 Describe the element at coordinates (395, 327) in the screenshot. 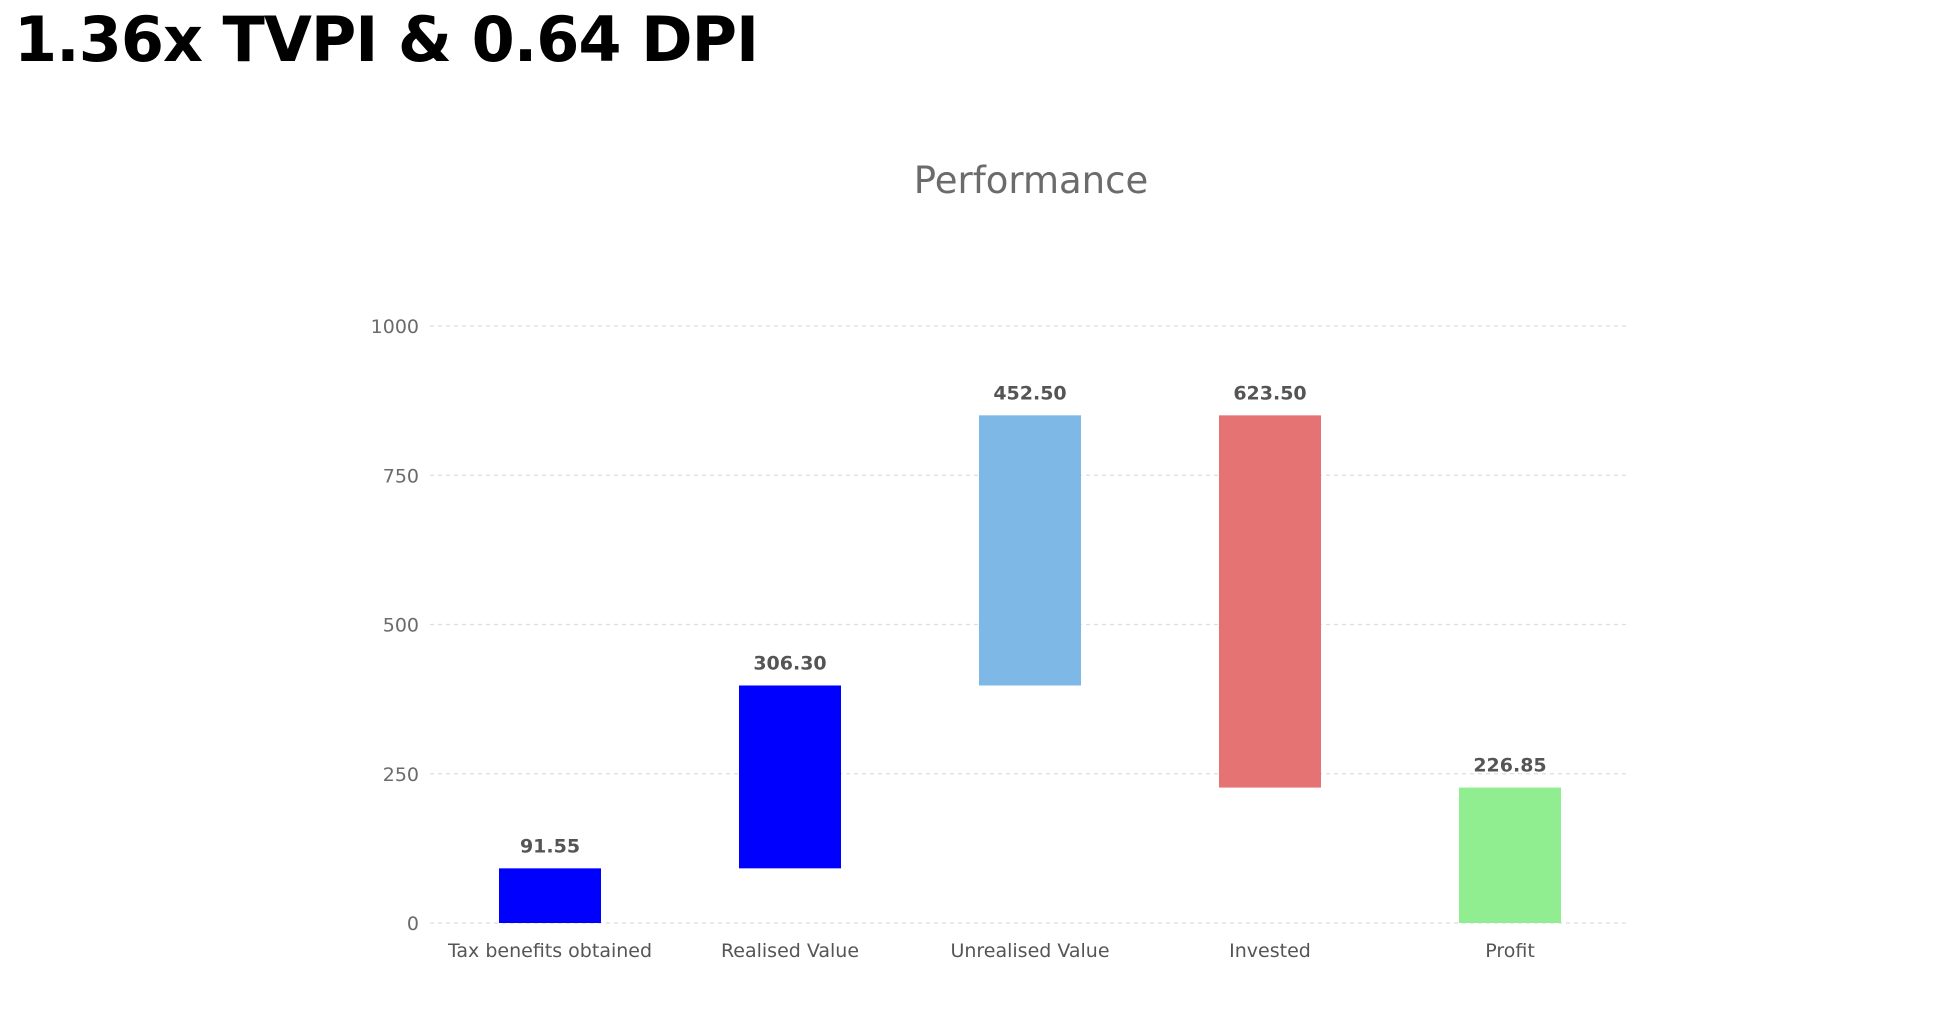

I see `y-tick-label: 1000` at that location.